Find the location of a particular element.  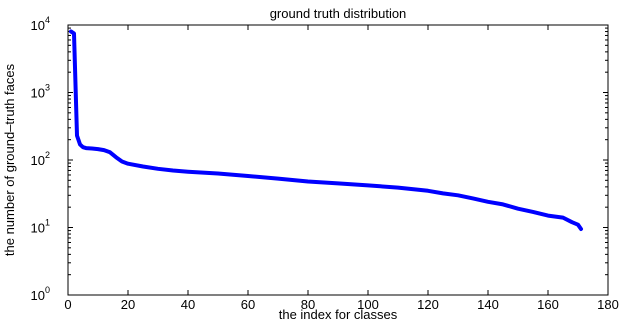

x-tick-label: 180 is located at coordinates (608, 304).